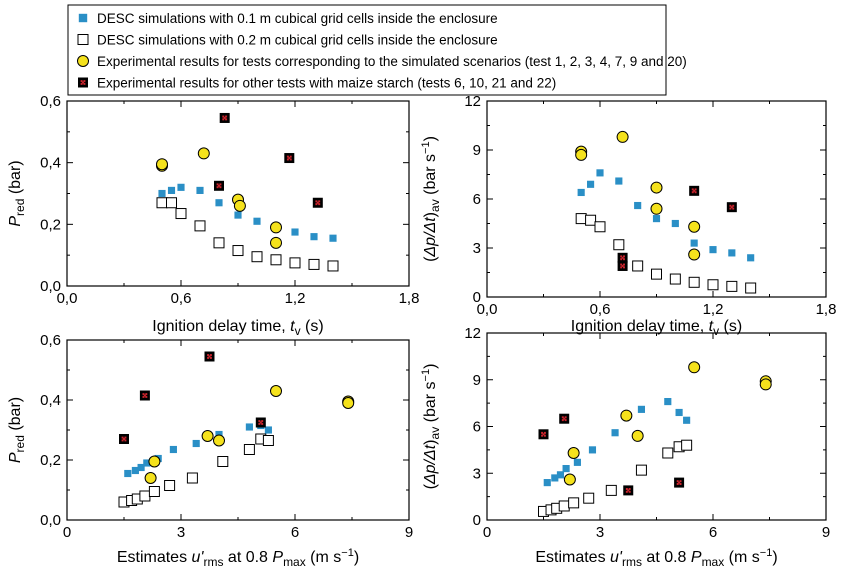 The width and height of the screenshot is (847, 575). Describe the element at coordinates (83, 61) in the screenshot. I see `legend-marker-yellow-circle` at that location.